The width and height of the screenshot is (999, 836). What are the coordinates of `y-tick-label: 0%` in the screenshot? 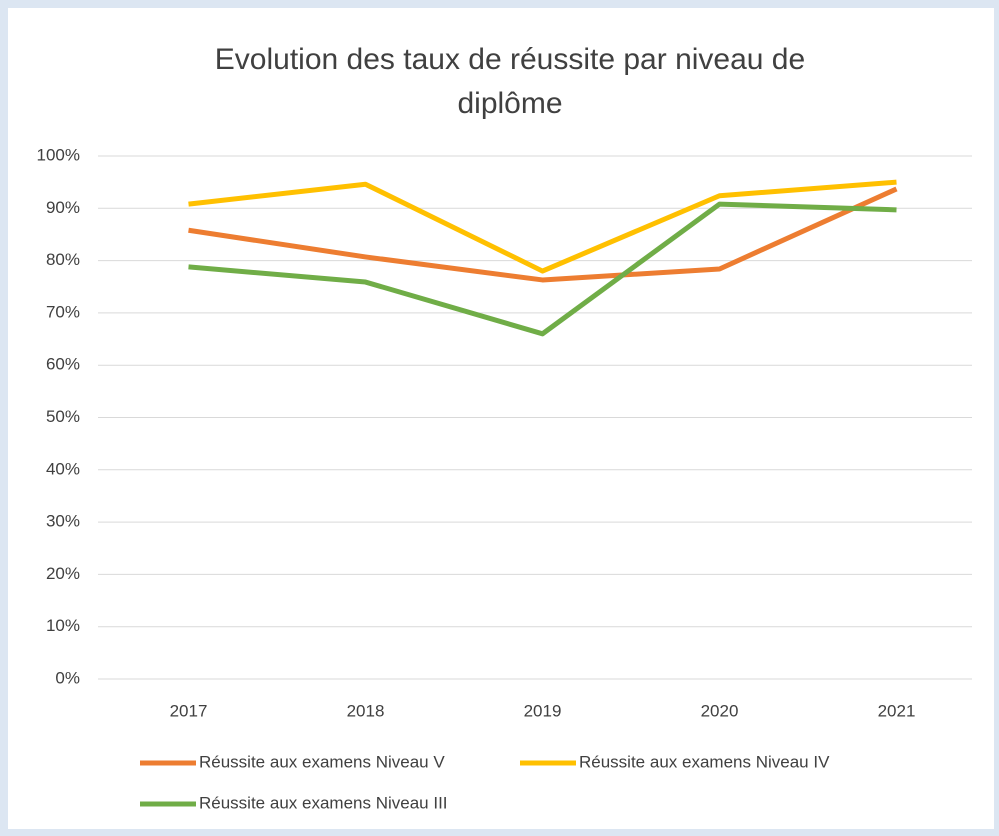 It's located at (67, 677).